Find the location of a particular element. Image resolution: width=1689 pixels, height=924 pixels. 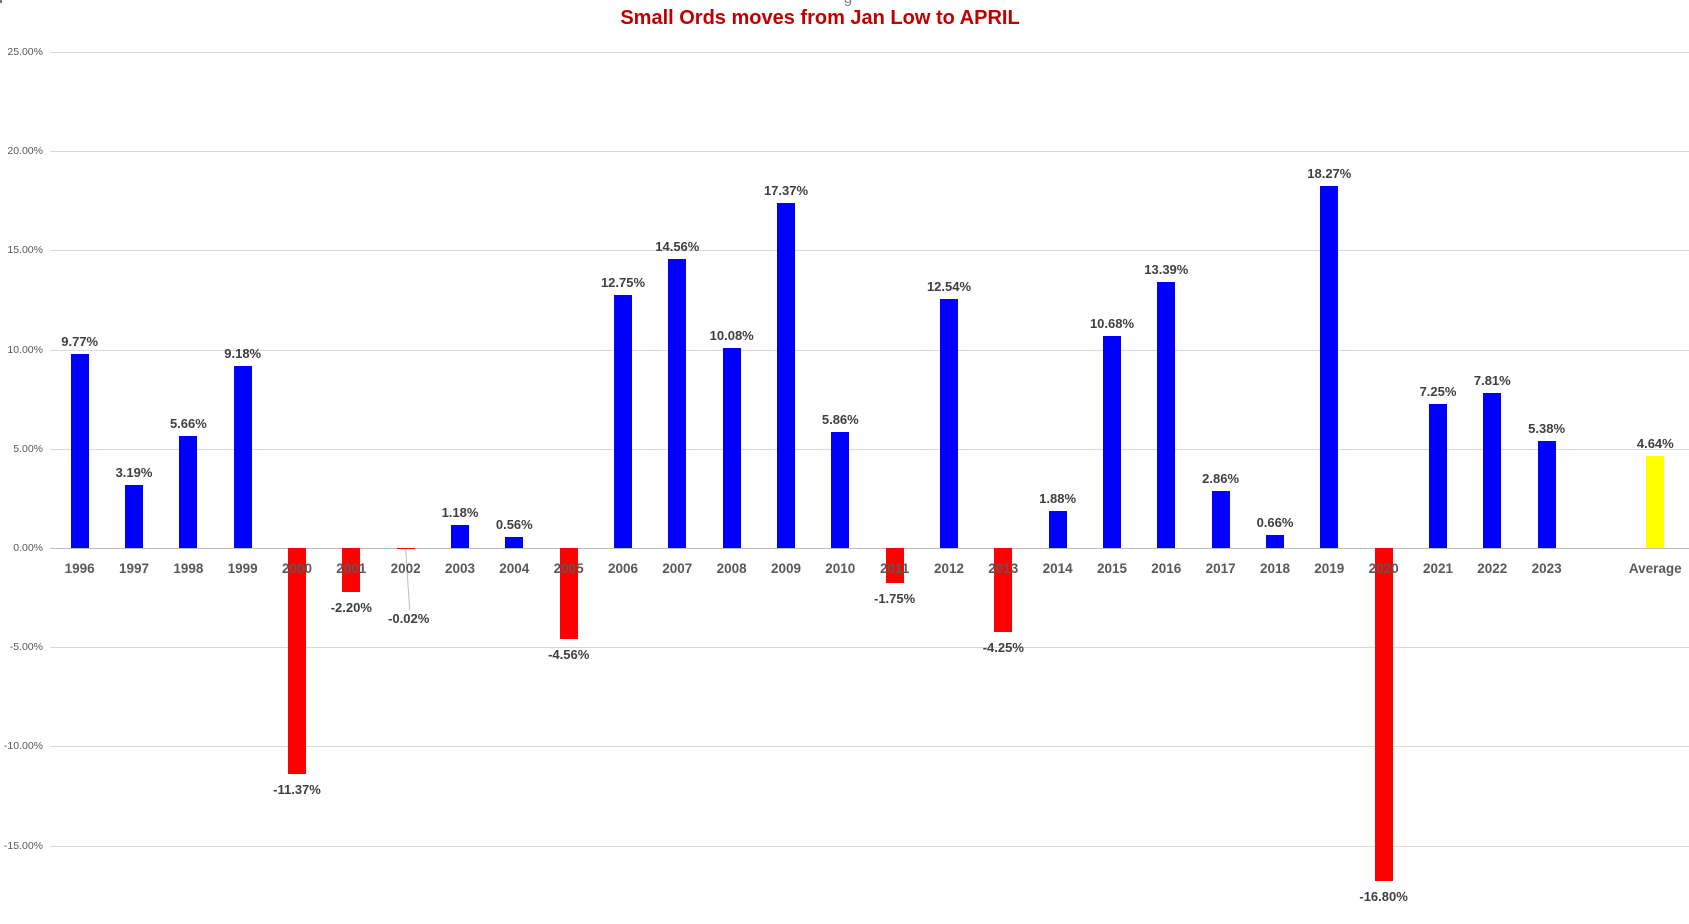

bar-2018 is located at coordinates (1275, 541).